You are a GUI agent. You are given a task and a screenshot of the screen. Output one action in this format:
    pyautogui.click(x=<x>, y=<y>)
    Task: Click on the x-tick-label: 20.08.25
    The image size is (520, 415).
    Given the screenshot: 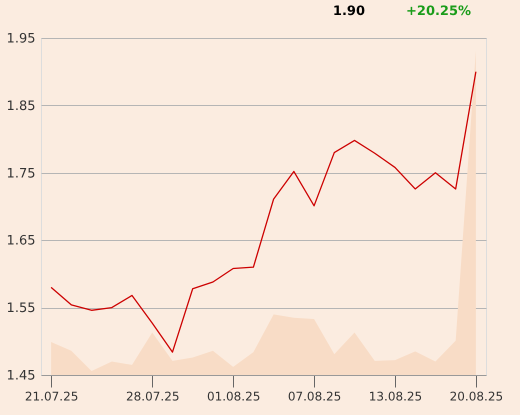 What is the action you would take?
    pyautogui.click(x=477, y=397)
    